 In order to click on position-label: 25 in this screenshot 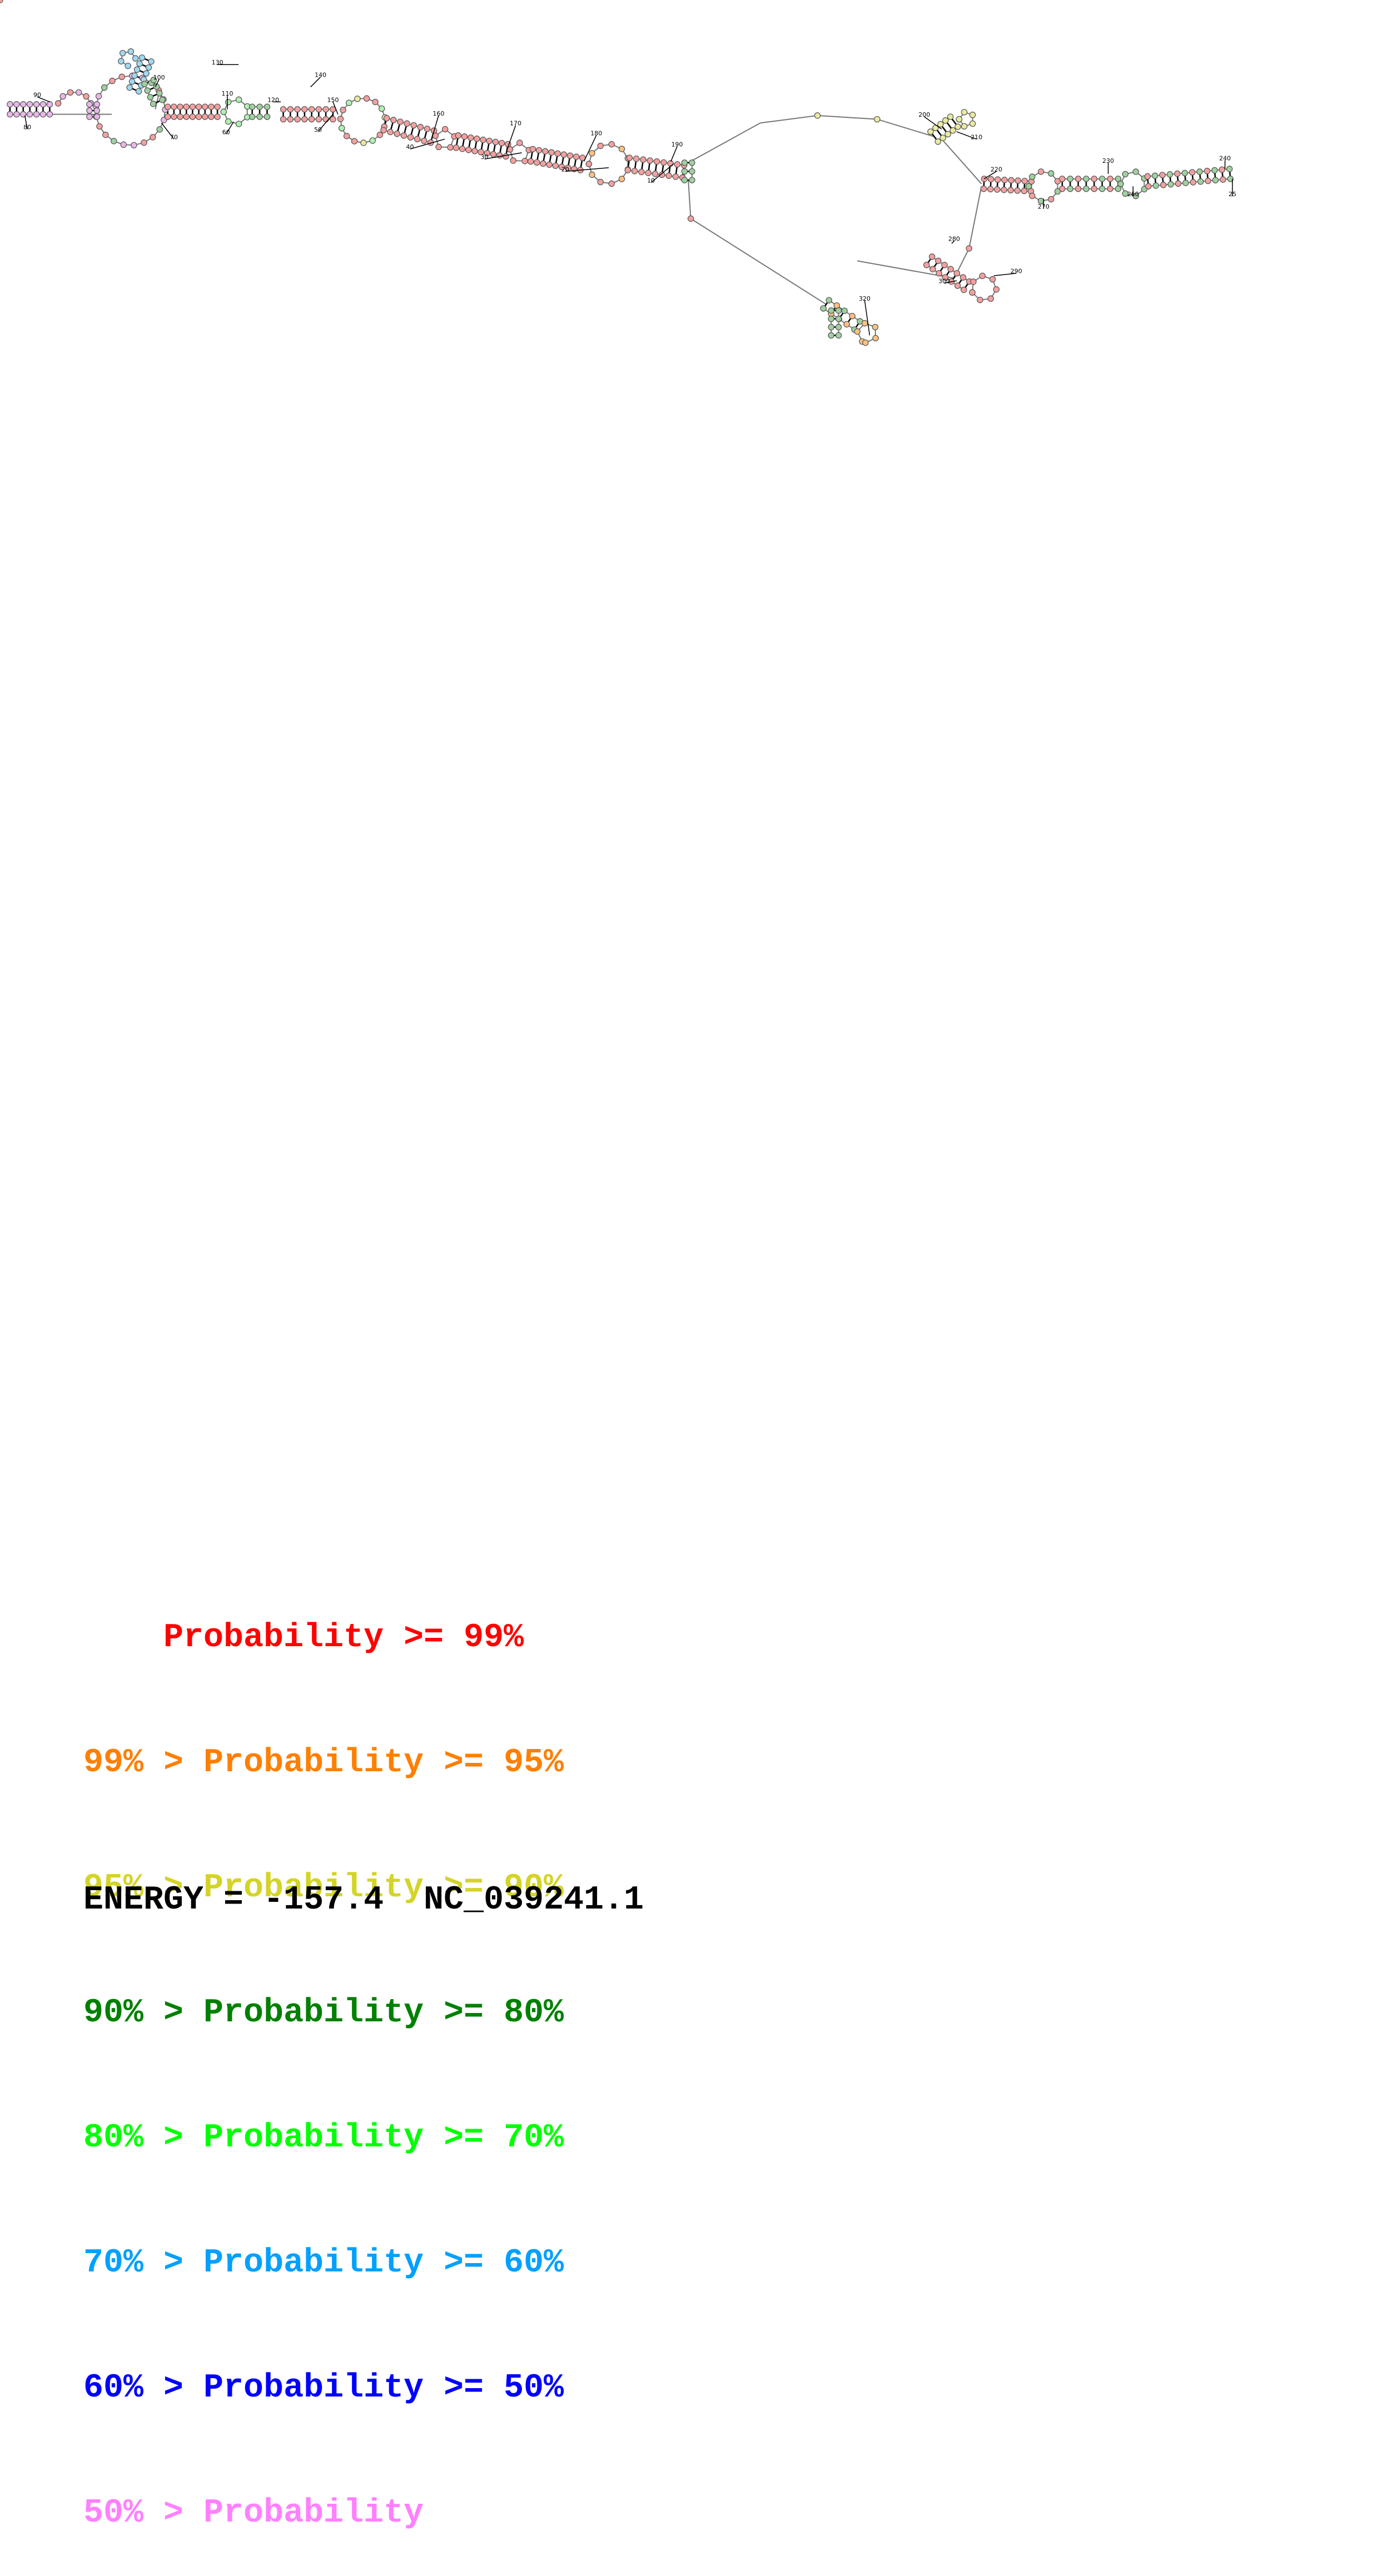, I will do `click(1232, 194)`.